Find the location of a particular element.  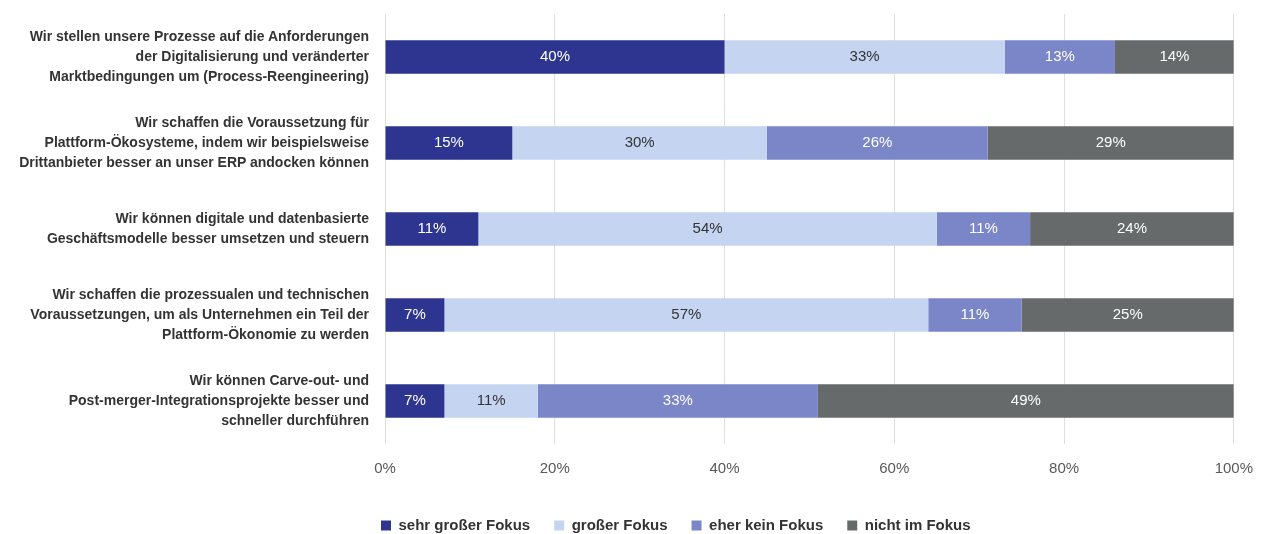

data-label: 54% is located at coordinates (707, 228).